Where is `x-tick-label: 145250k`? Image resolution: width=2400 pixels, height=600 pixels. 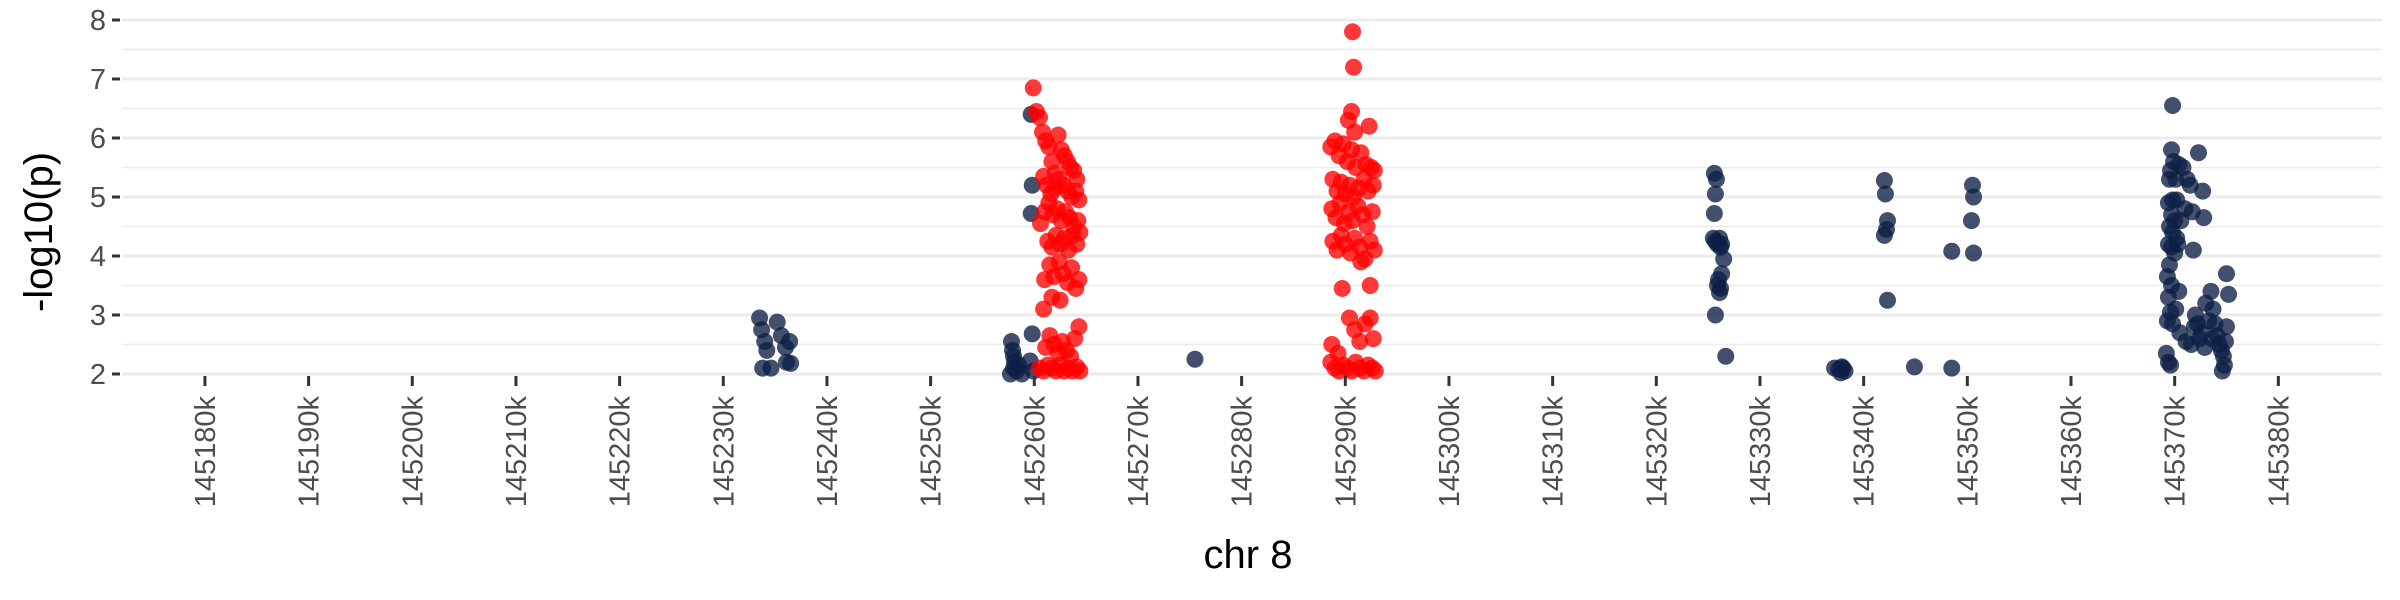 x-tick-label: 145250k is located at coordinates (932, 452).